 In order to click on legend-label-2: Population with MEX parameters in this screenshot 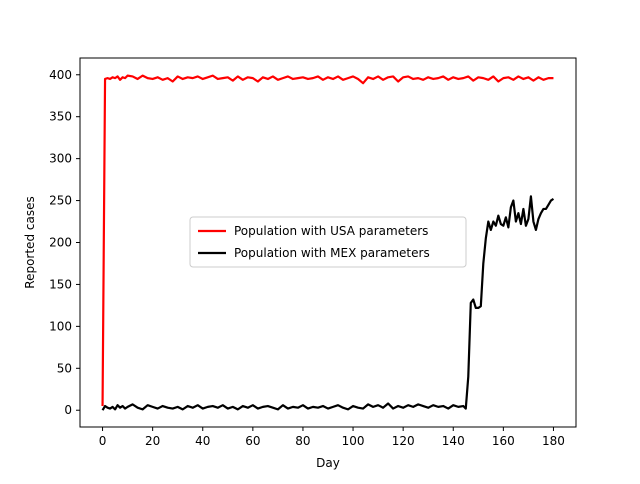, I will do `click(332, 253)`.